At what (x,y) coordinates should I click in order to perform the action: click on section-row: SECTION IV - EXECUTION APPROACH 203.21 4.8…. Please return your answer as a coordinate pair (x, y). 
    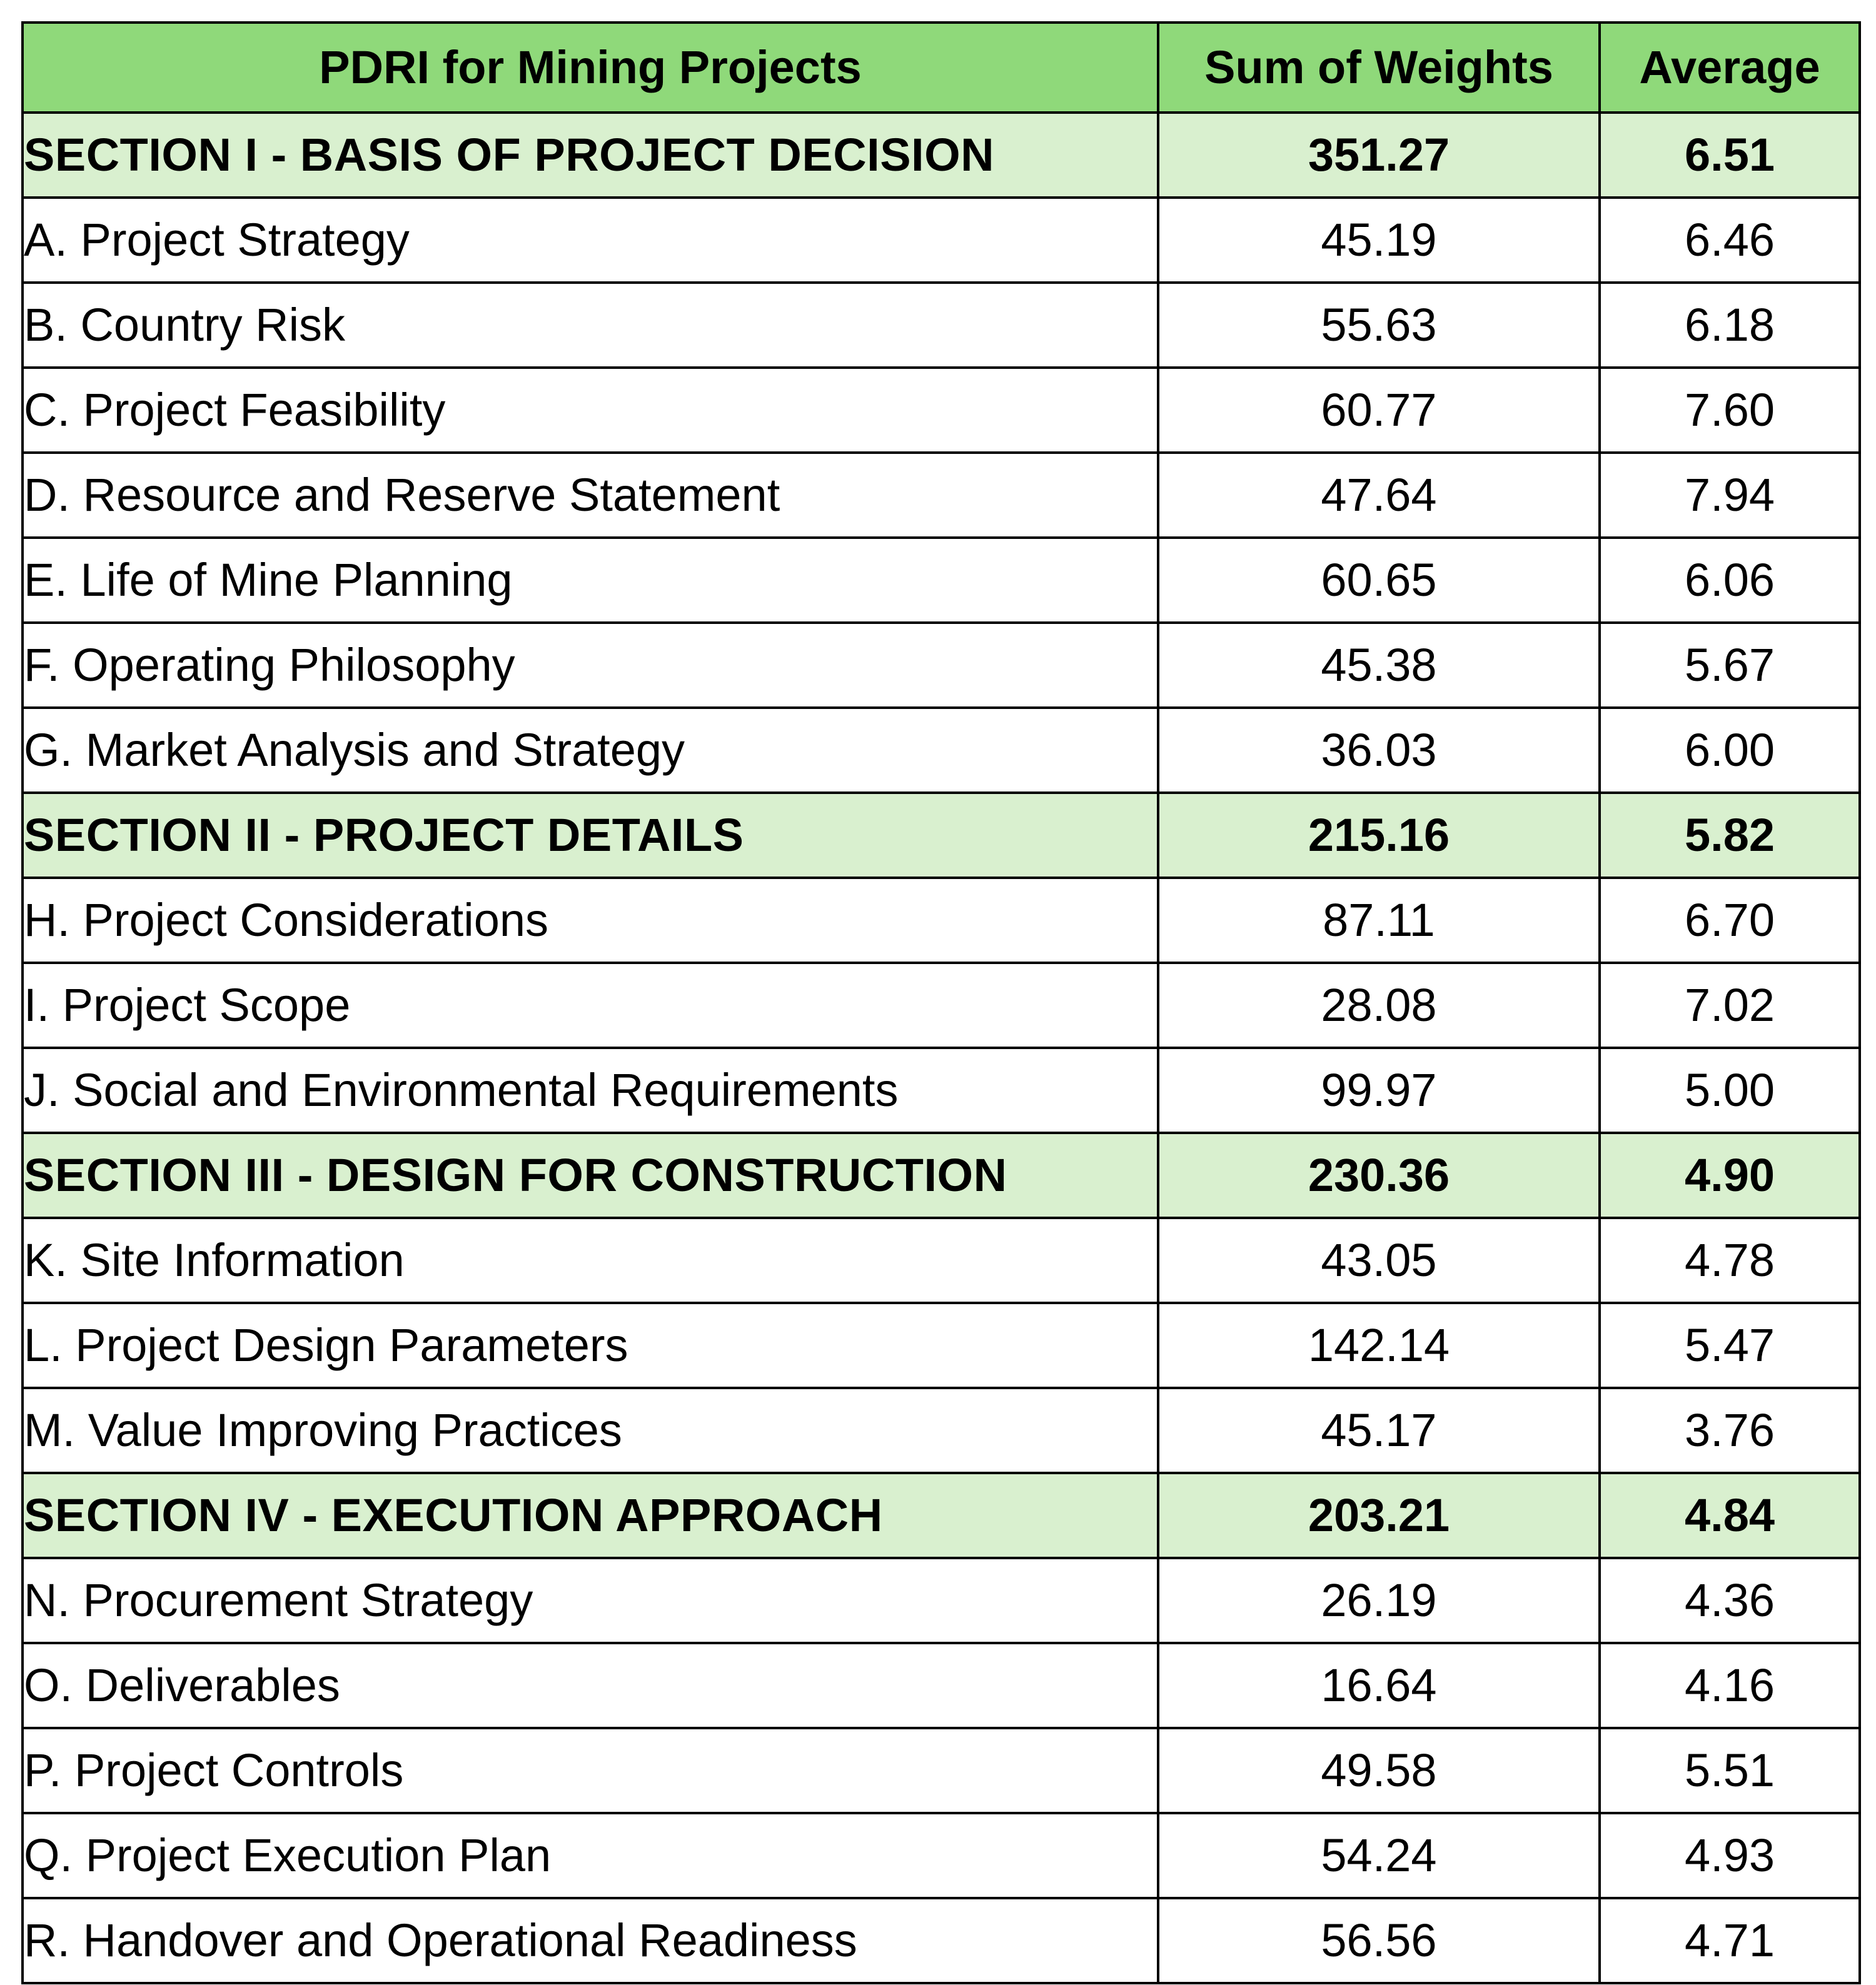
    Looking at the image, I should click on (941, 1515).